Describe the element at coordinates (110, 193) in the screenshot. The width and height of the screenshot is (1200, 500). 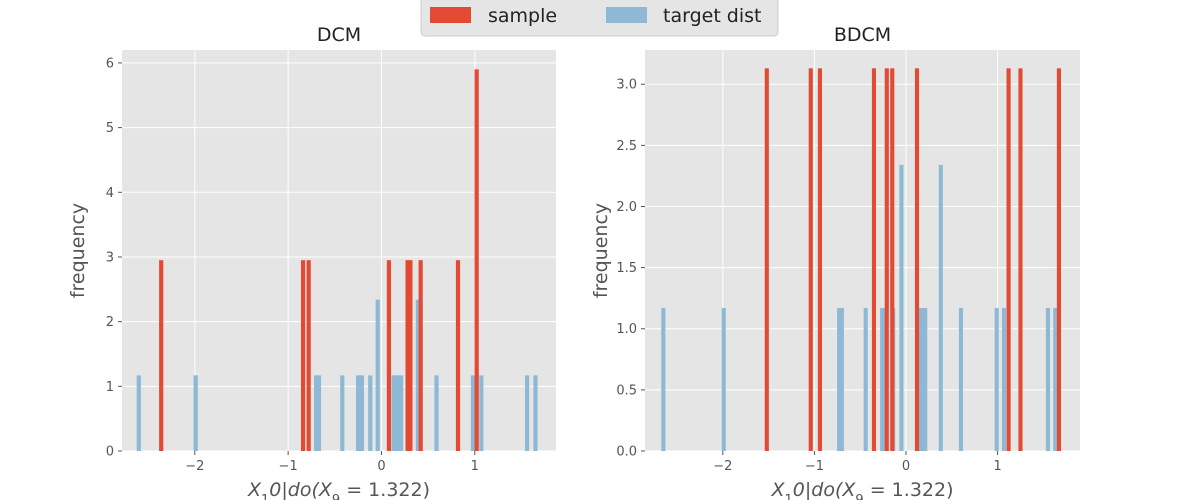
I see `y-tick-label: 4` at that location.